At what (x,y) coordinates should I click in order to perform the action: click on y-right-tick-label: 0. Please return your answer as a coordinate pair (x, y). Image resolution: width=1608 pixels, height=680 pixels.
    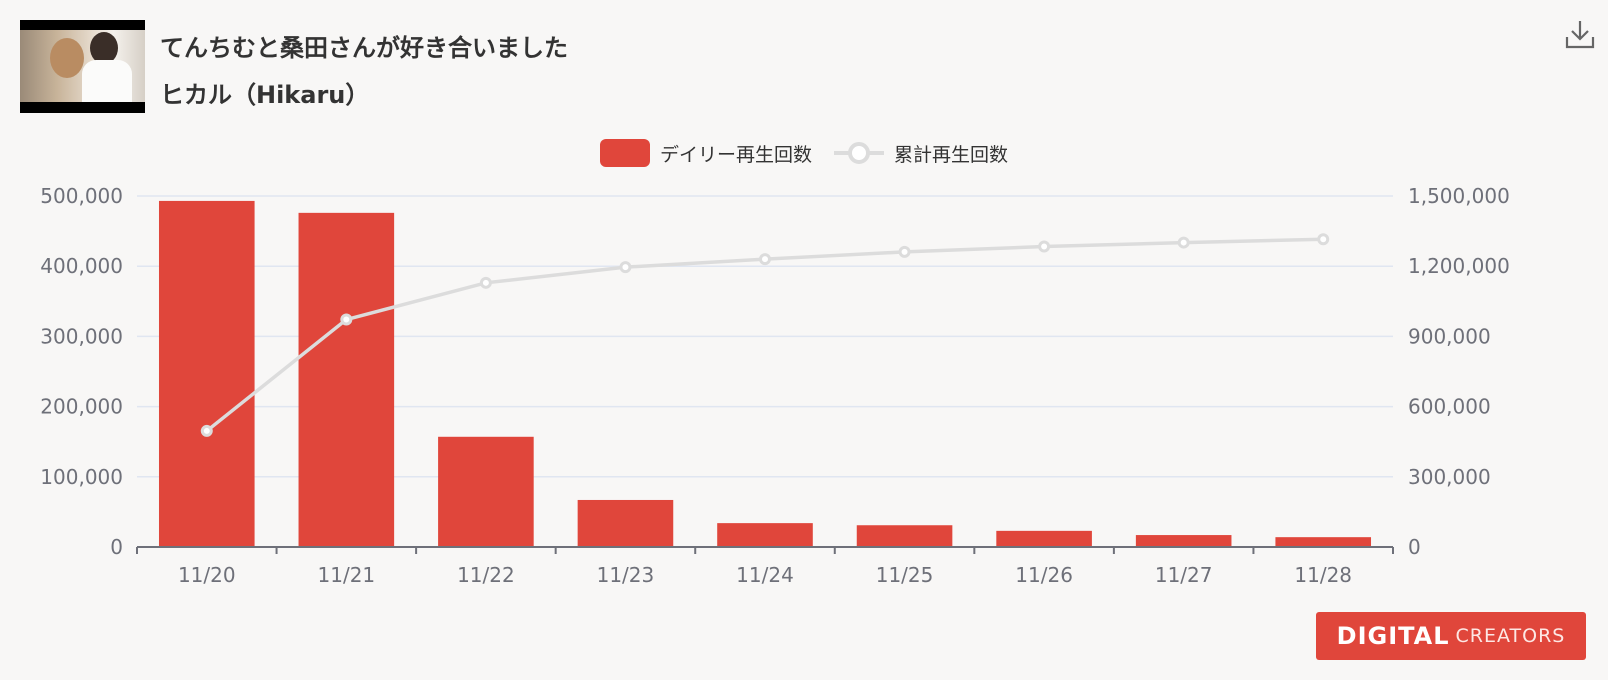
    Looking at the image, I should click on (1414, 547).